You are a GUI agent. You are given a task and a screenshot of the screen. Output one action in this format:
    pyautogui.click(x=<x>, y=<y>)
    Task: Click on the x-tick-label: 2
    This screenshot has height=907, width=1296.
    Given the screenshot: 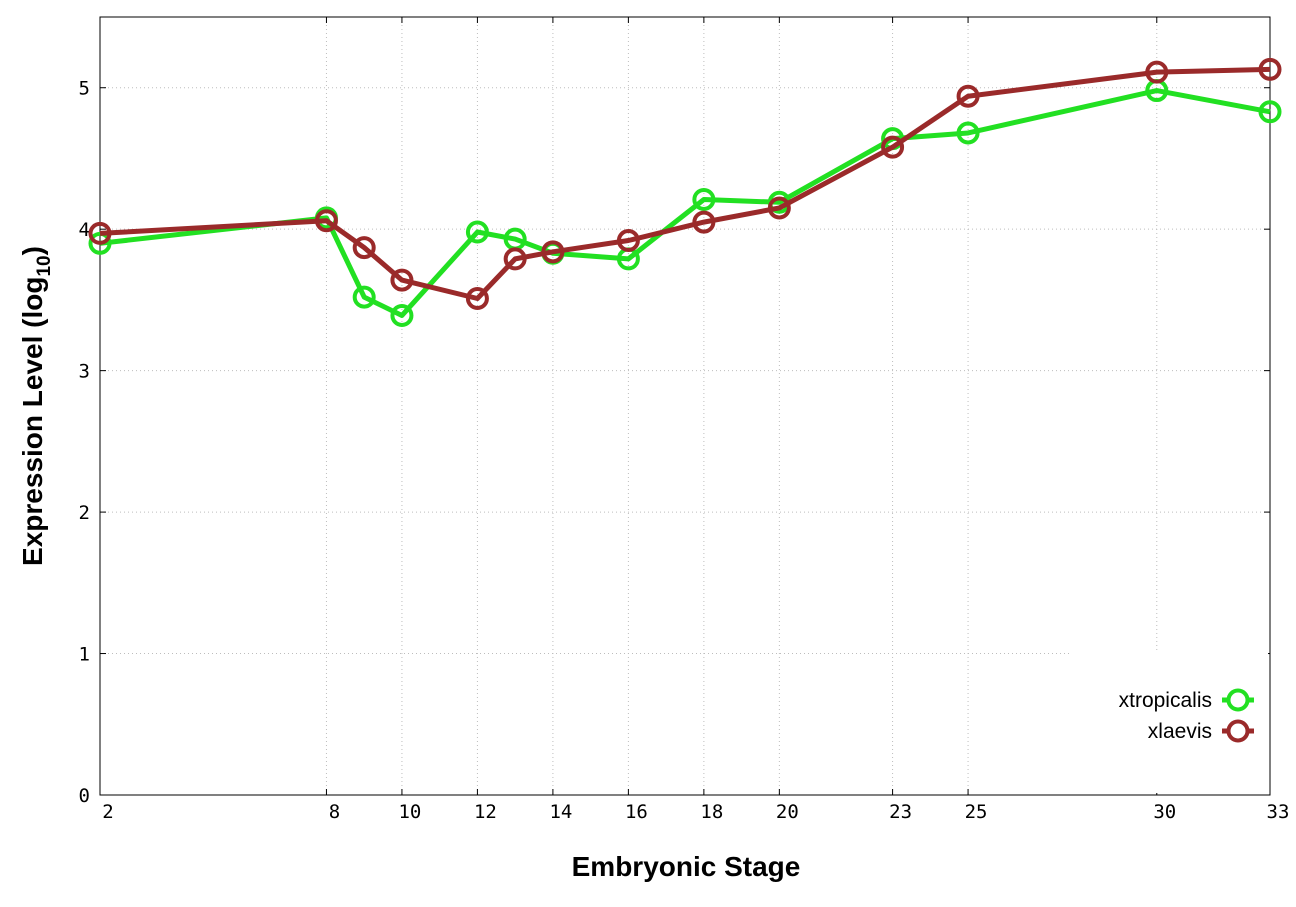 What is the action you would take?
    pyautogui.click(x=107, y=812)
    